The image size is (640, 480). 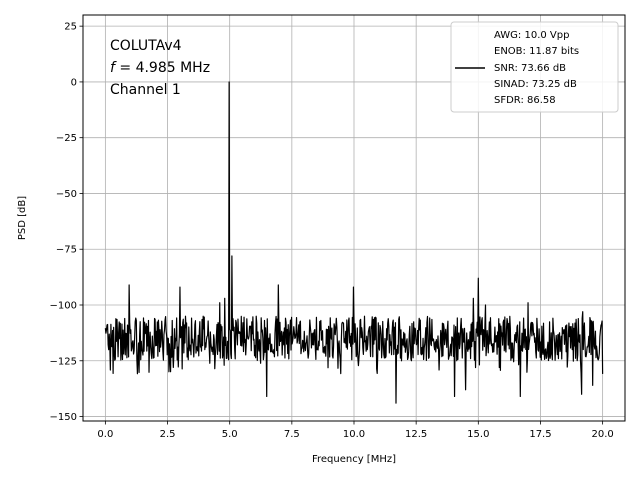 What do you see at coordinates (416, 434) in the screenshot?
I see `x-tick-label: 12.5` at bounding box center [416, 434].